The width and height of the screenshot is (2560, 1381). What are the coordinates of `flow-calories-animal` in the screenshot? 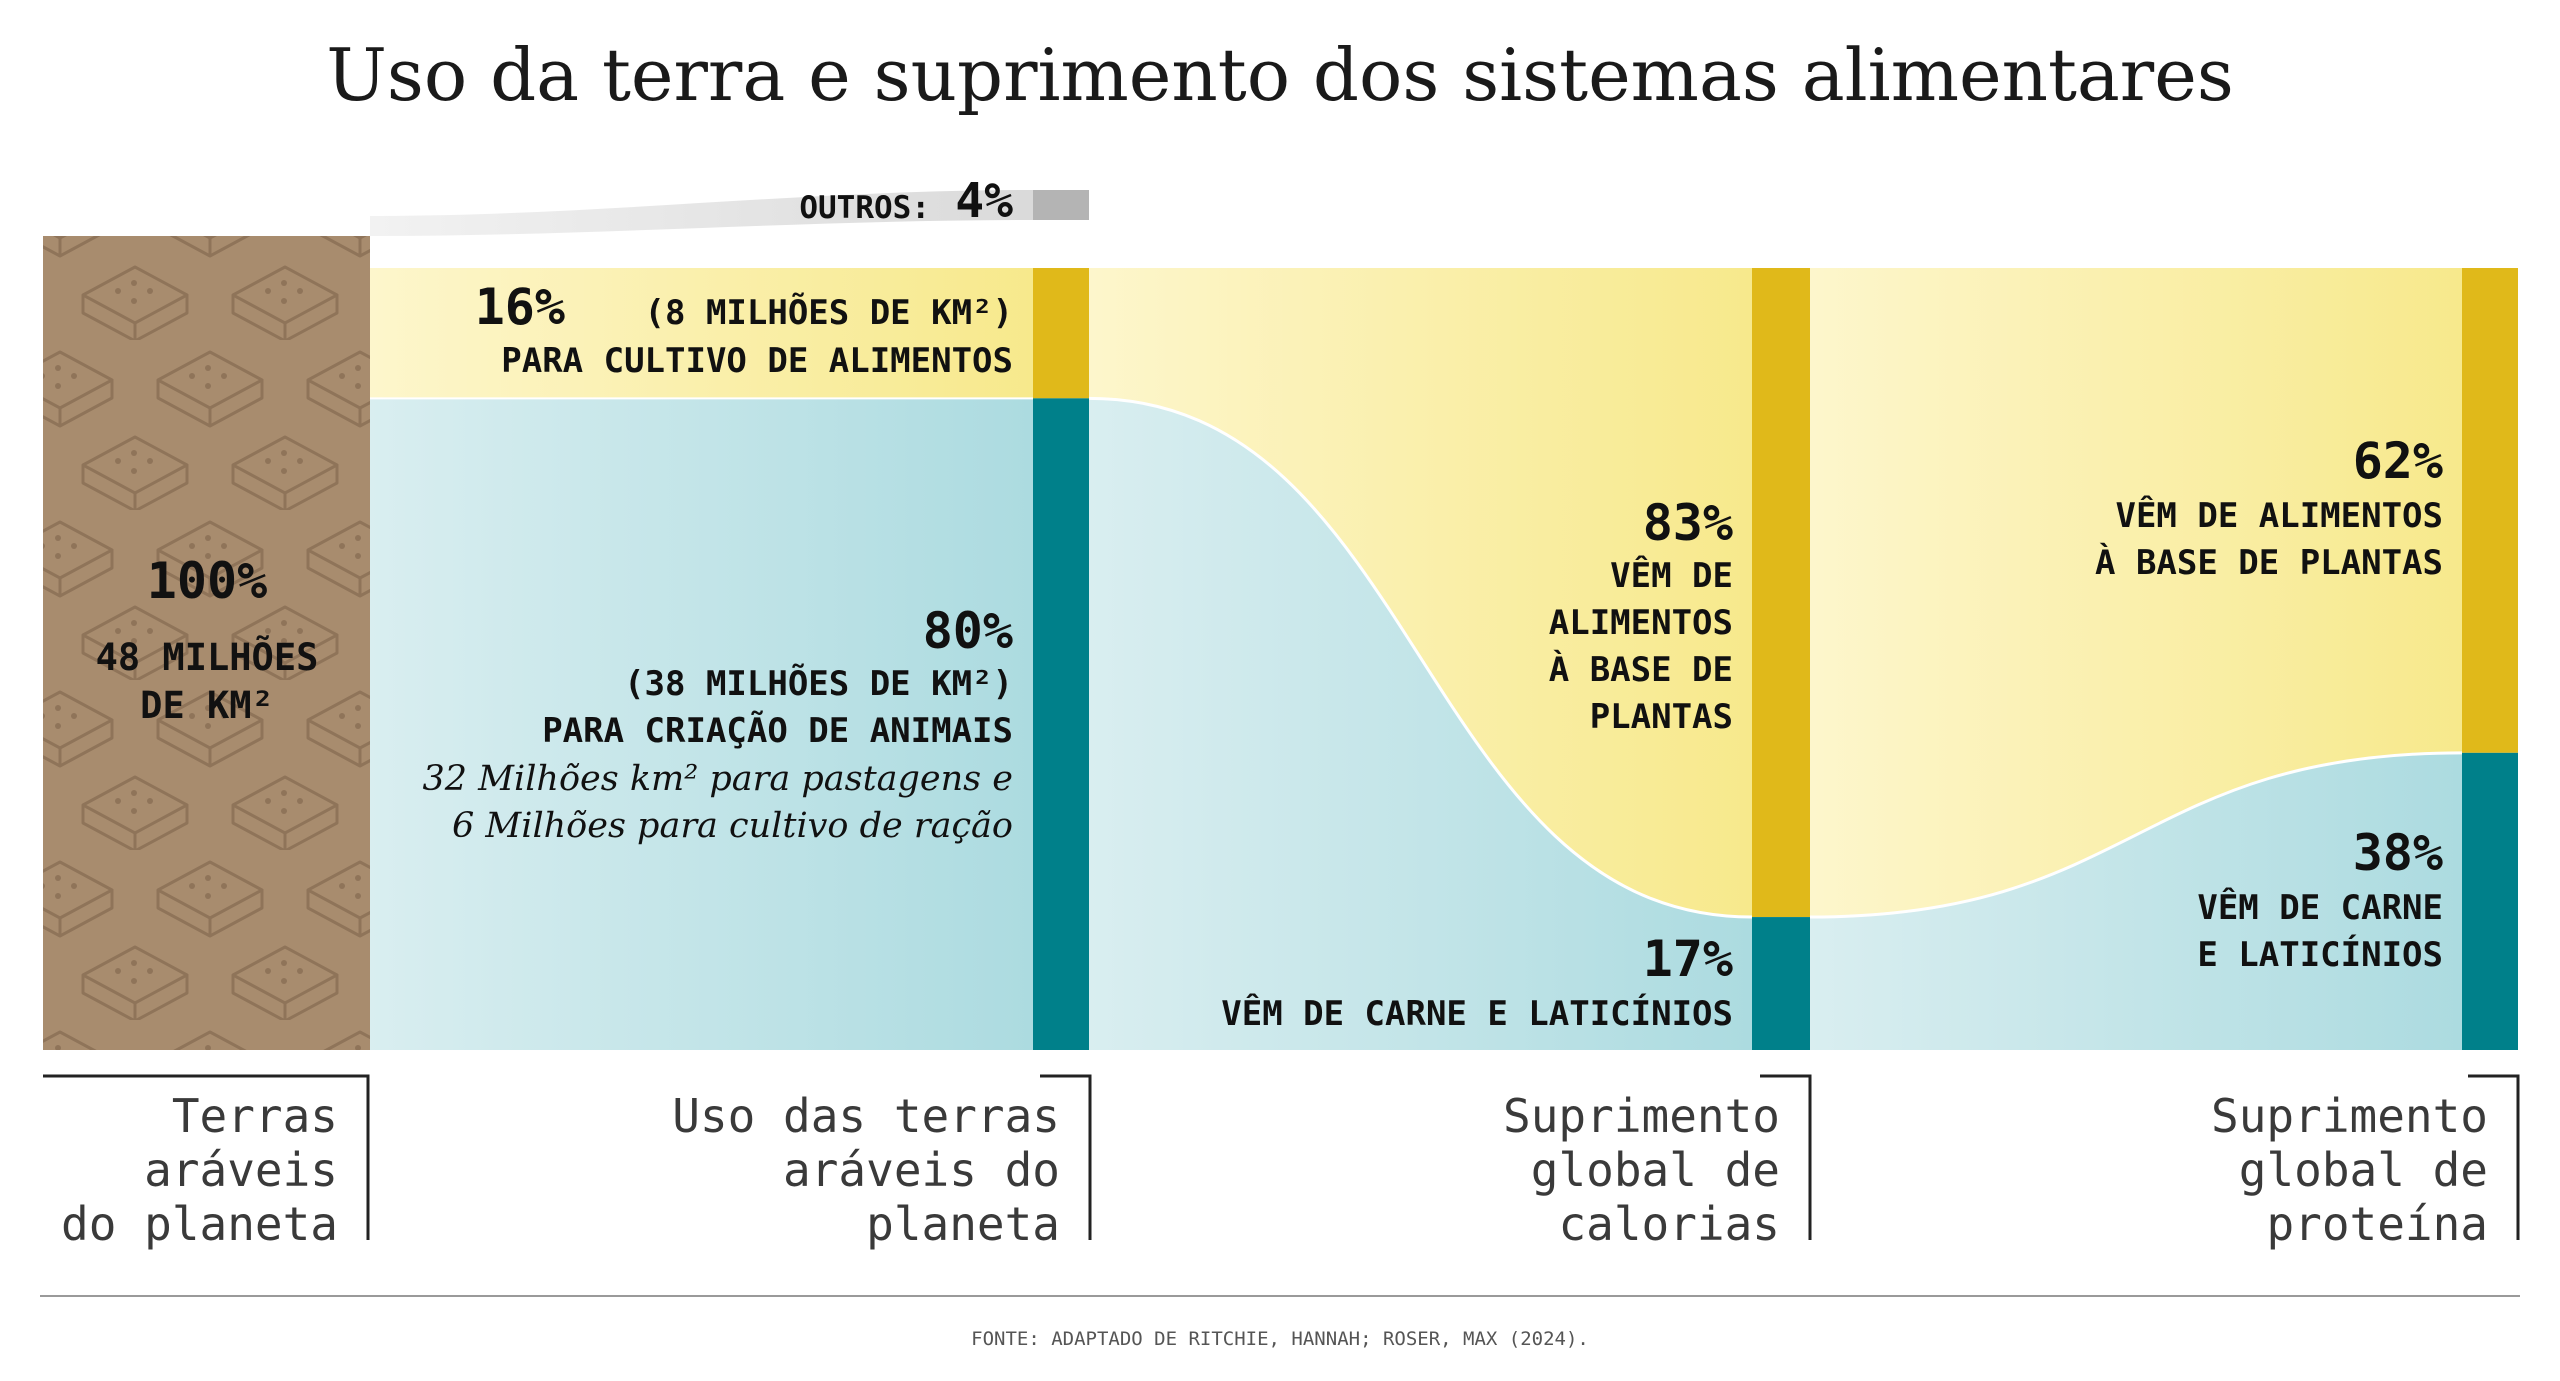 It's located at (1420, 724).